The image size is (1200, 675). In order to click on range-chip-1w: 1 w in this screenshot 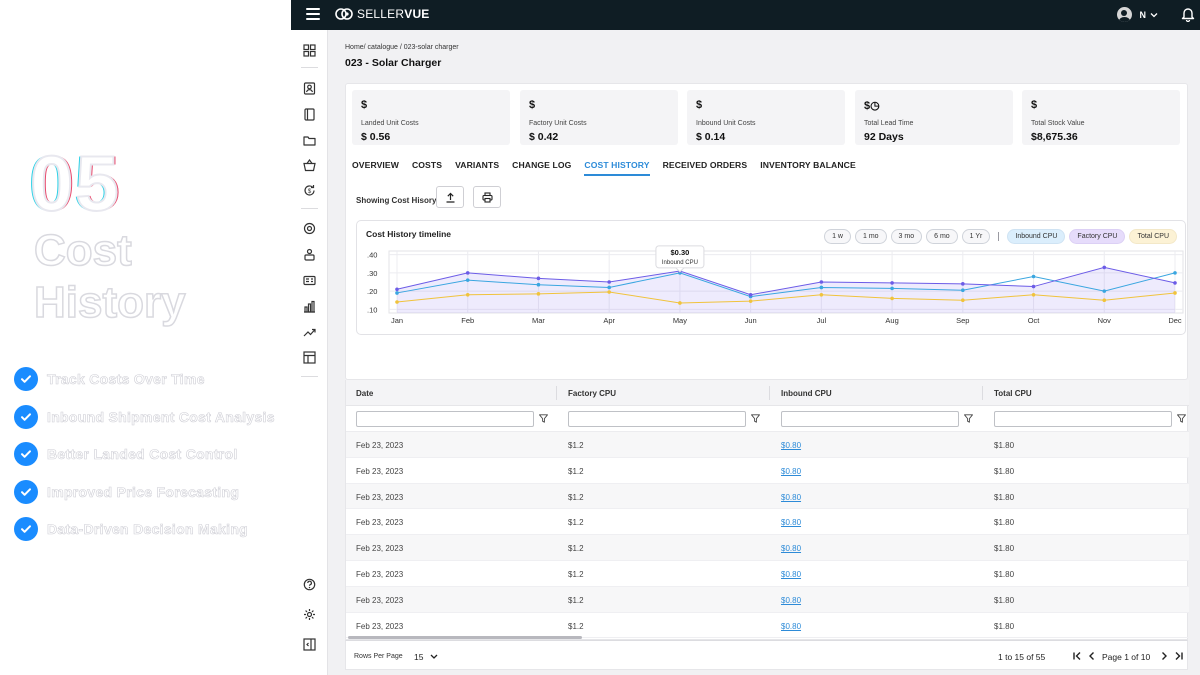, I will do `click(837, 236)`.